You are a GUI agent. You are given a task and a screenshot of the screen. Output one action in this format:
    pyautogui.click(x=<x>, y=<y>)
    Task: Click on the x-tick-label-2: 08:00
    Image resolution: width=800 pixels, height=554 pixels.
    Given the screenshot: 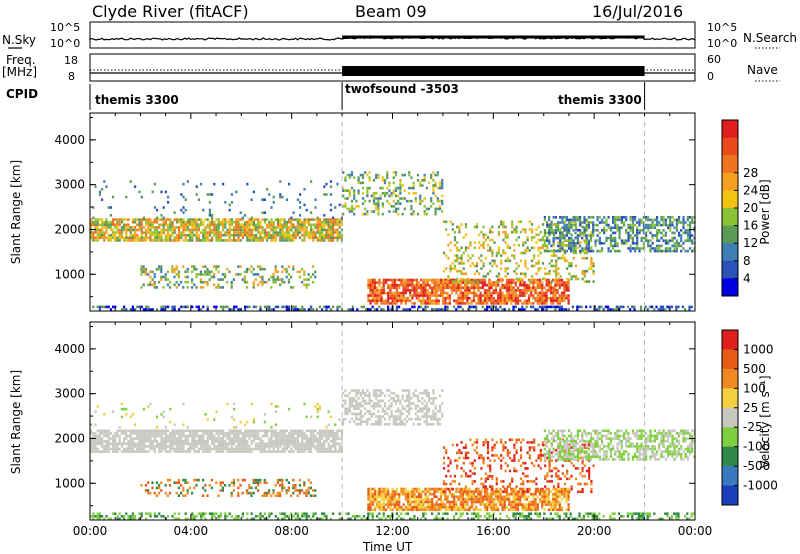 What is the action you would take?
    pyautogui.click(x=291, y=531)
    